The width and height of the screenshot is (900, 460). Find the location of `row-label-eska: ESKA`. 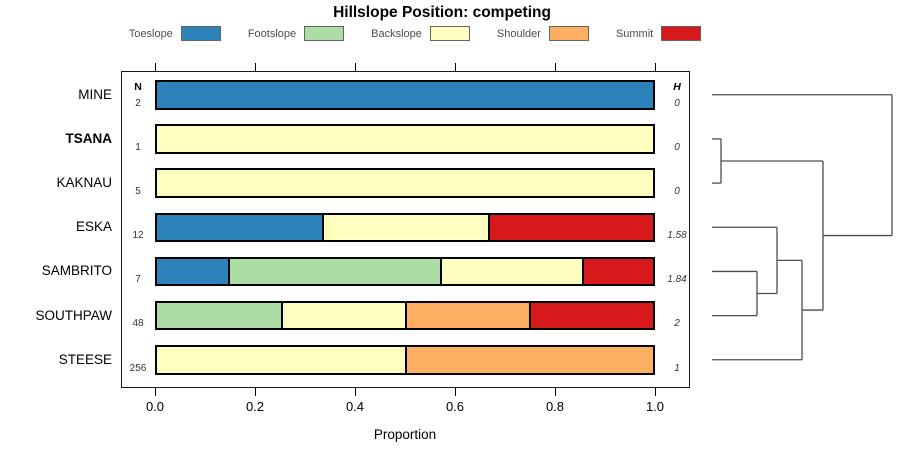

row-label-eska: ESKA is located at coordinates (93, 227).